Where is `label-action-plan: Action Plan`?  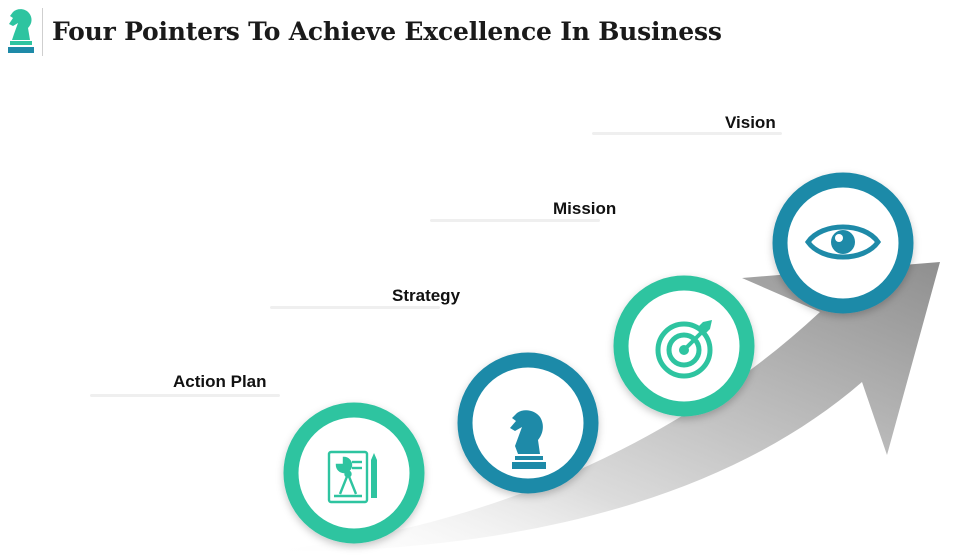 label-action-plan: Action Plan is located at coordinates (220, 381).